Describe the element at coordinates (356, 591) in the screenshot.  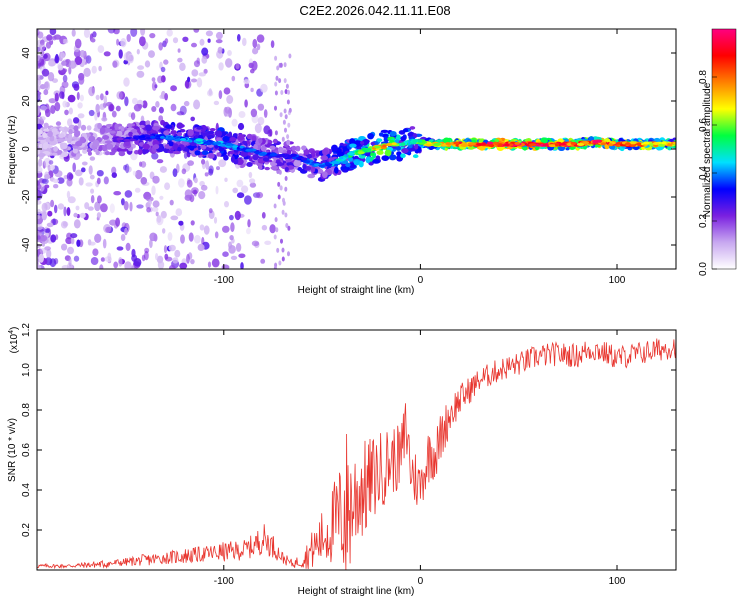
I see `snr-x-label: Height of straight line (km)` at that location.